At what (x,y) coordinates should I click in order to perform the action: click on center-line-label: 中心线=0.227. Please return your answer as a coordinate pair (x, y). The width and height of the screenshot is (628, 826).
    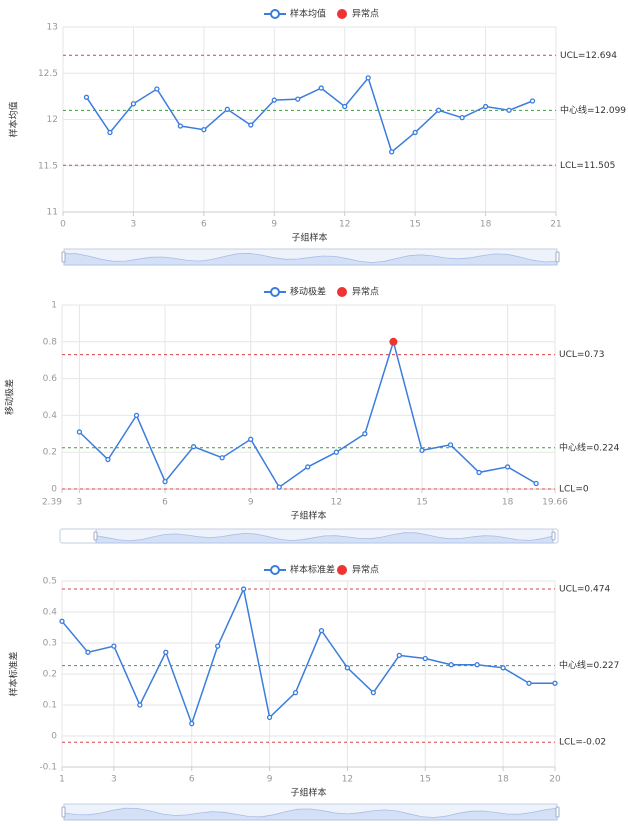
    Looking at the image, I should click on (589, 665).